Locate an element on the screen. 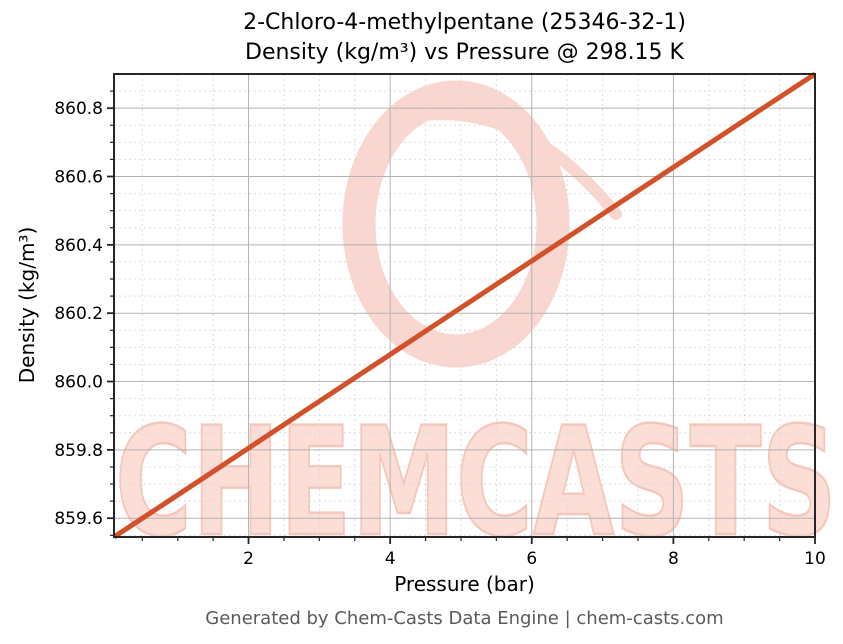 This screenshot has width=843, height=644. y-tick-label: 860.6 is located at coordinates (78, 178).